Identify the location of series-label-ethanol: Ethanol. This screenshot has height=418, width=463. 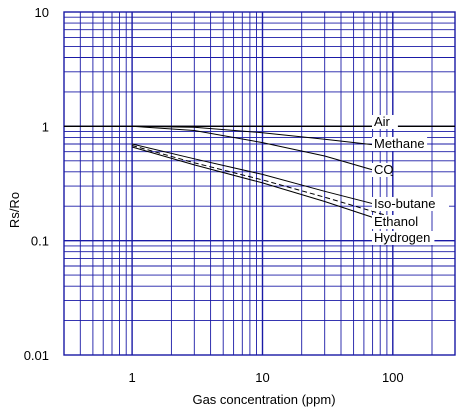
(396, 221).